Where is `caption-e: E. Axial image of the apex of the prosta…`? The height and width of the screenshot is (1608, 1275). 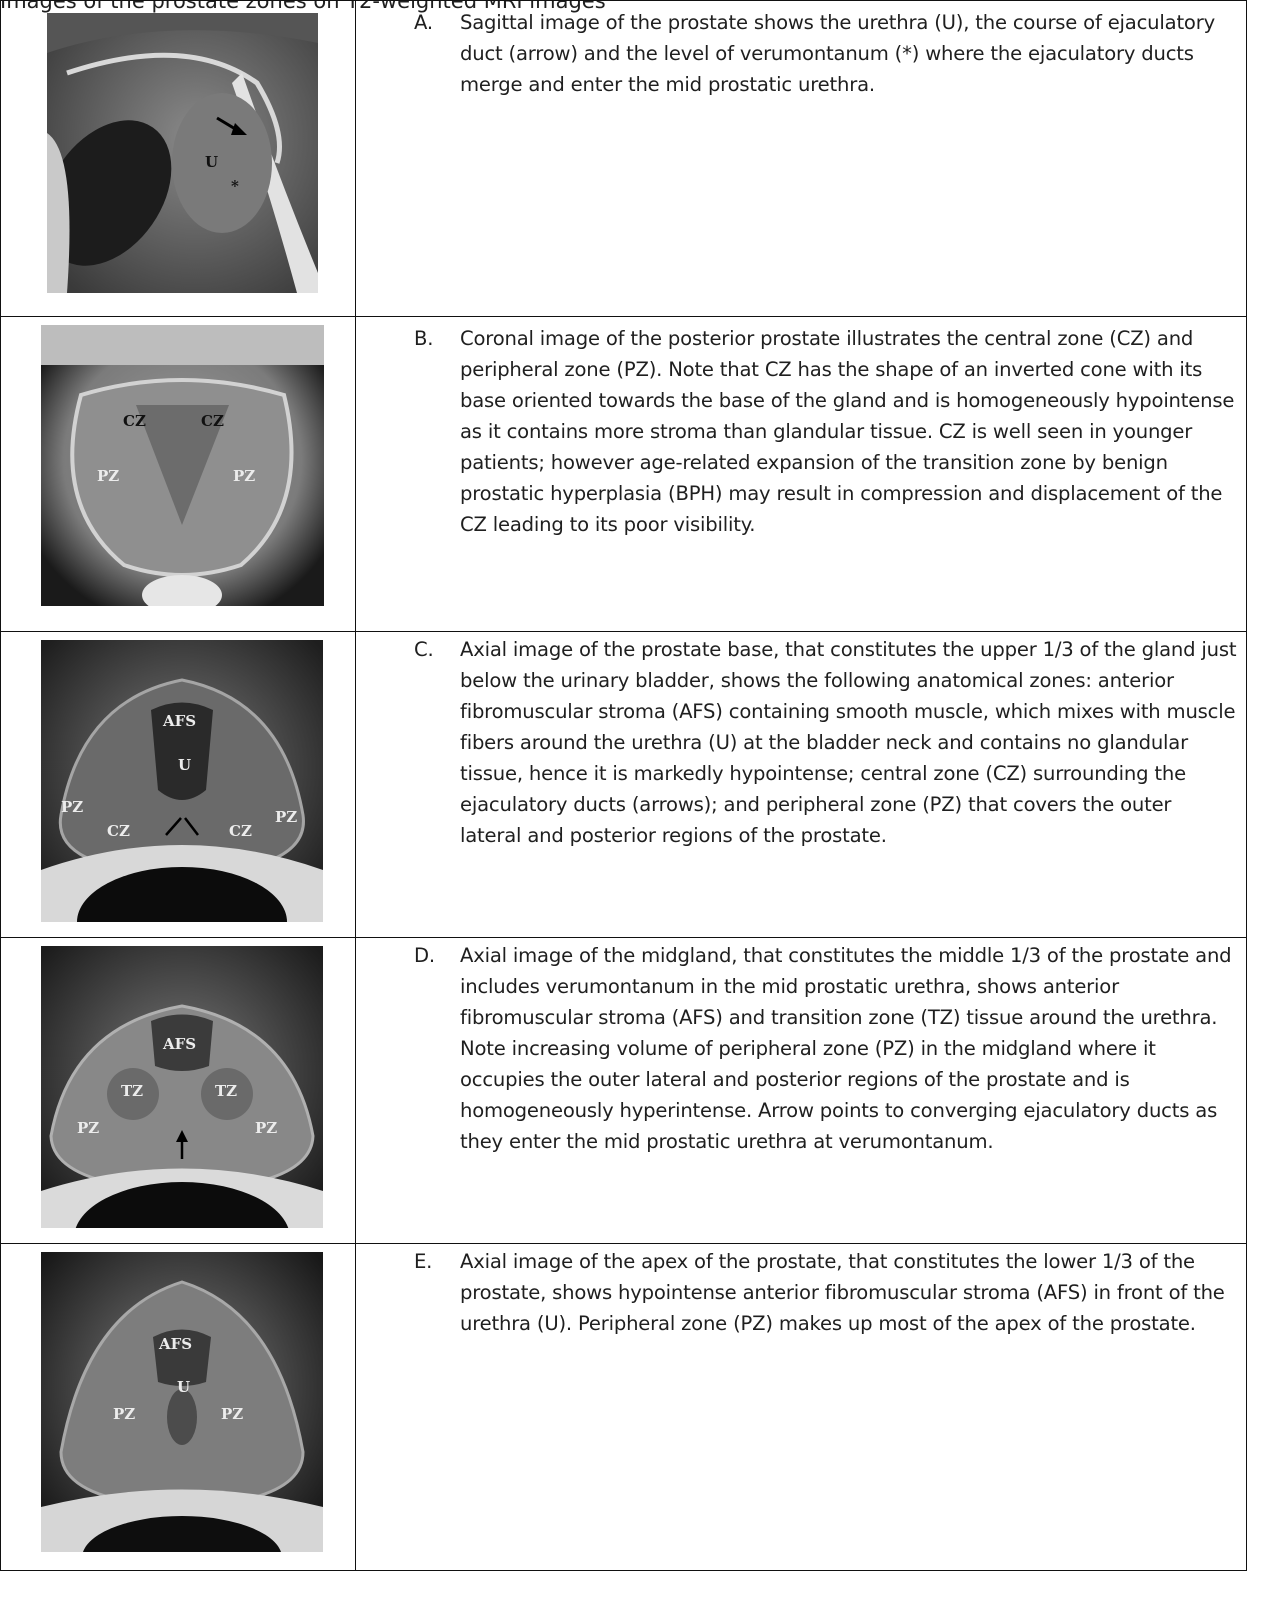
caption-e: E. Axial image of the apex of the prosta… is located at coordinates (826, 1292).